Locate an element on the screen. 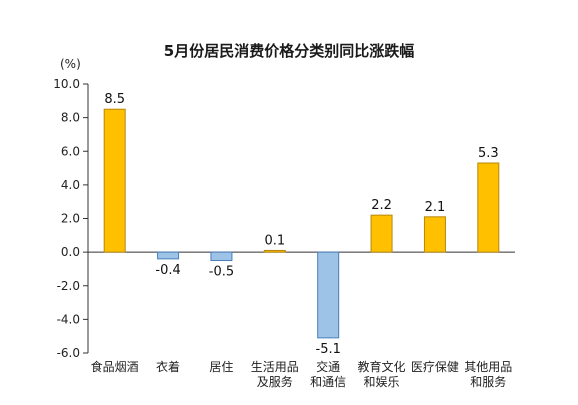  y-tick-label: 4.0 is located at coordinates (70, 185).